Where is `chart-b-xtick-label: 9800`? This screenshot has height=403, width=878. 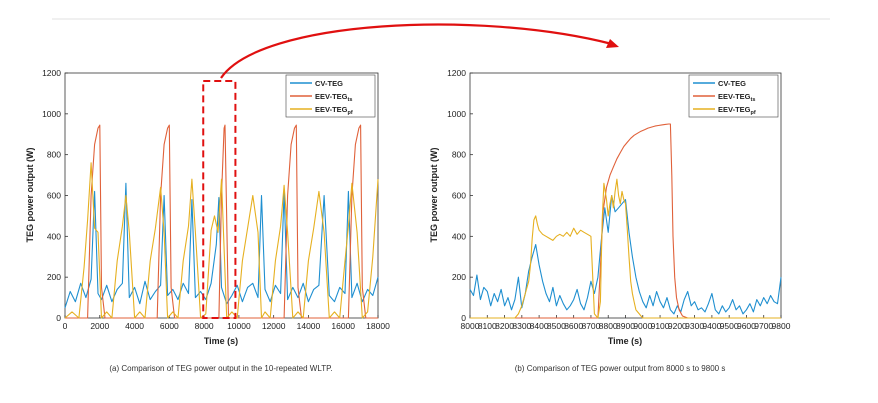 chart-b-xtick-label: 9800 is located at coordinates (781, 326).